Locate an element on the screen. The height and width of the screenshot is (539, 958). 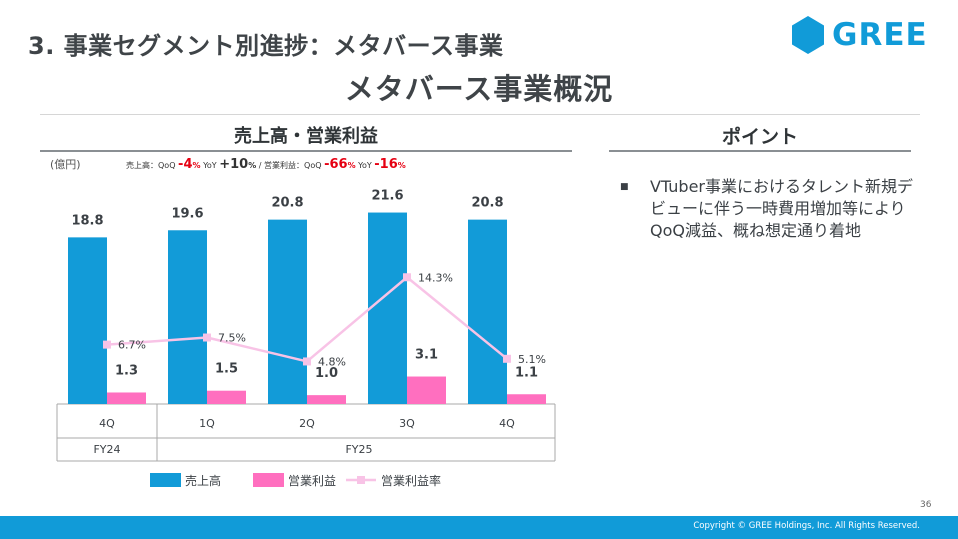
legend-rate-label: 営業利益率 is located at coordinates (411, 480).